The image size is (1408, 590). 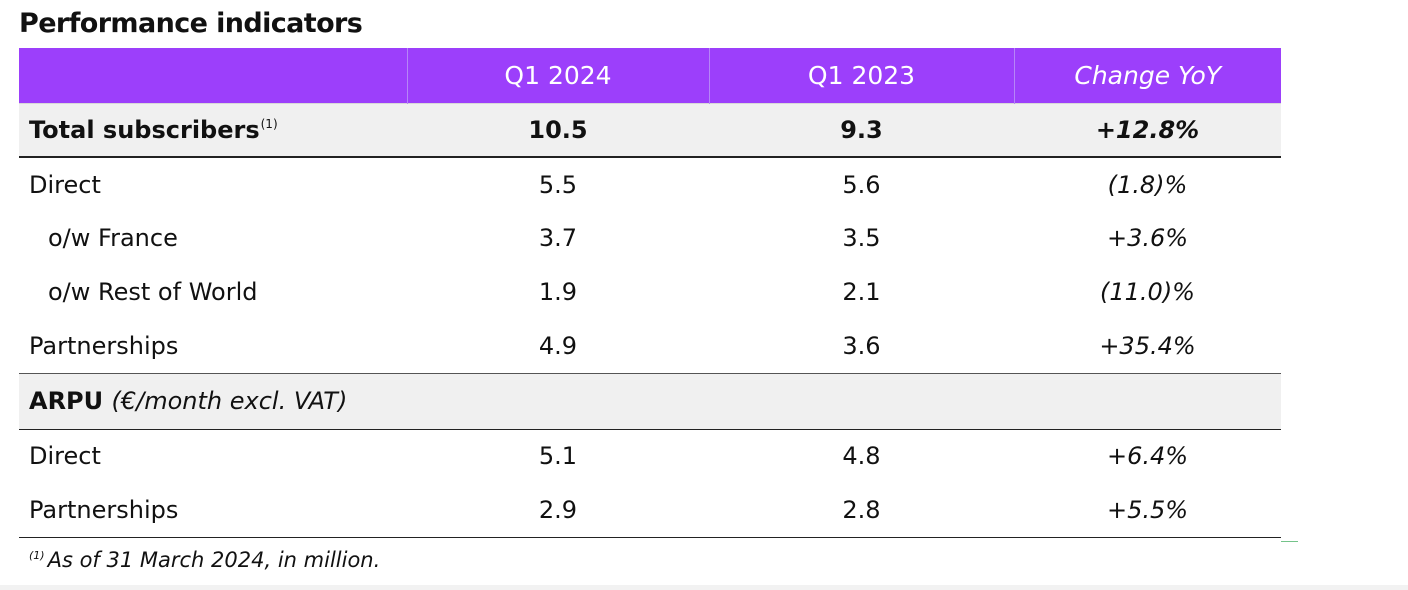 What do you see at coordinates (861, 184) in the screenshot?
I see `cell-q1-2023: 5.6` at bounding box center [861, 184].